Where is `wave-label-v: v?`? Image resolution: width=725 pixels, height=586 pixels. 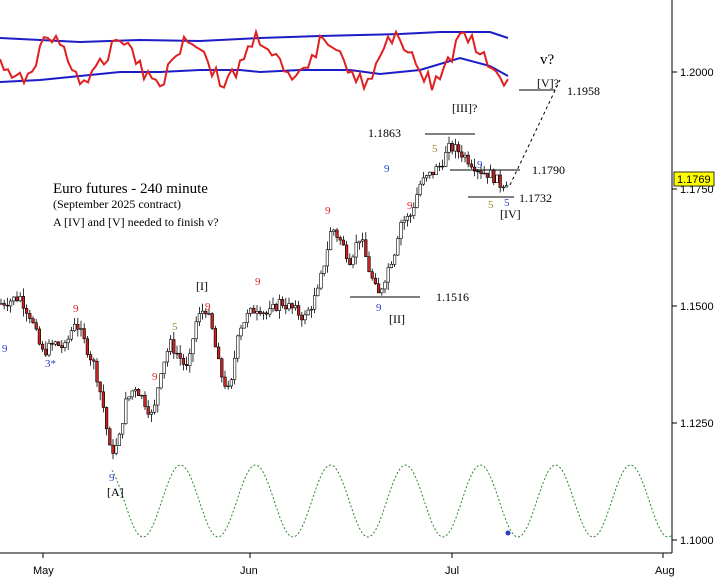 wave-label-v: v? is located at coordinates (547, 60).